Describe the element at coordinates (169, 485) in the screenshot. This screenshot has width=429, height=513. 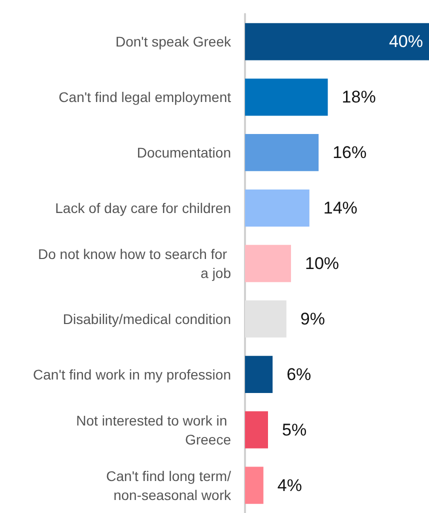
I see `y-tick-label: Can't find long term/non-seasonal work` at that location.